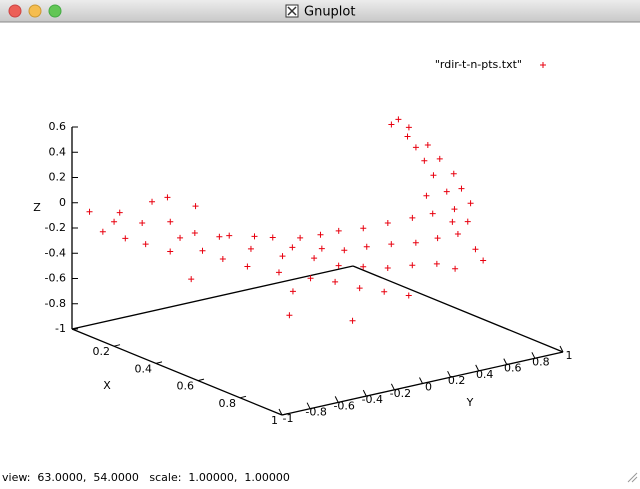 The image size is (640, 489). What do you see at coordinates (288, 418) in the screenshot?
I see `y-tick-label: -1` at bounding box center [288, 418].